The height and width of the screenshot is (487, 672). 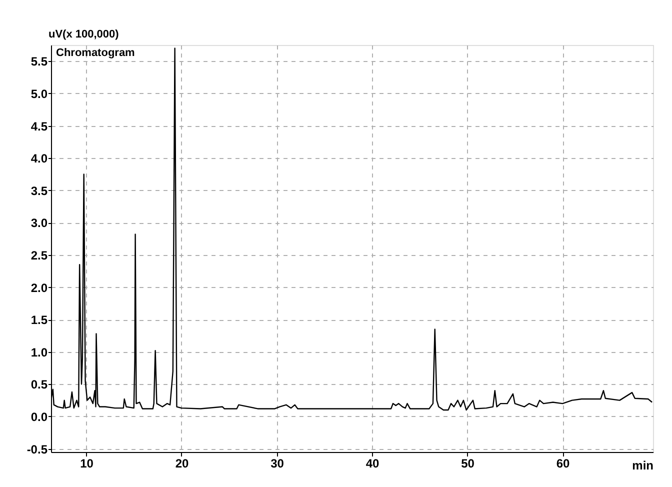 What do you see at coordinates (96, 53) in the screenshot?
I see `annotation: Chromatogram` at bounding box center [96, 53].